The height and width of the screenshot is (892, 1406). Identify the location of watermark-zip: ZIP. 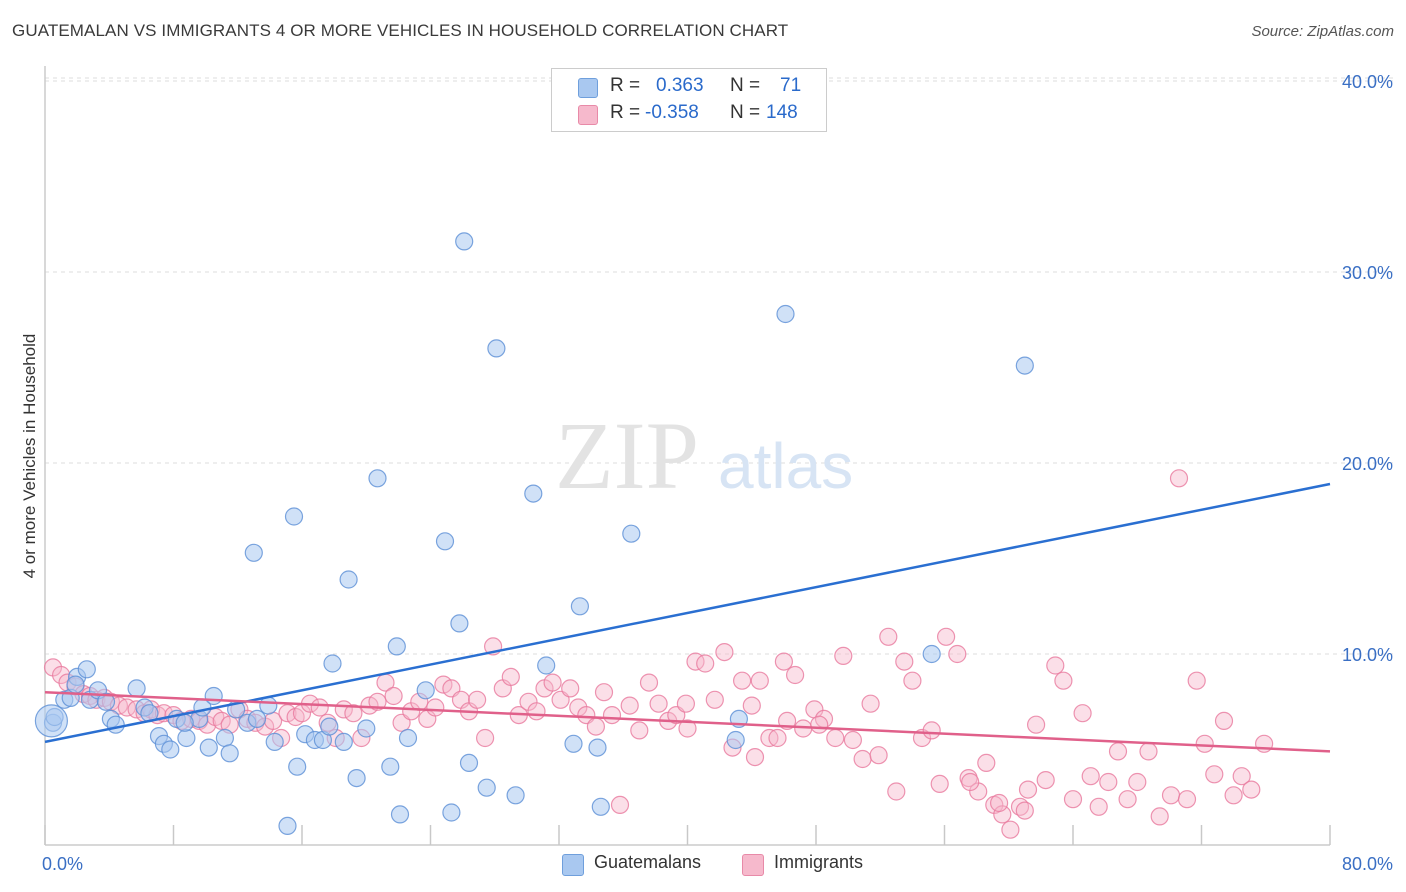
(627, 455).